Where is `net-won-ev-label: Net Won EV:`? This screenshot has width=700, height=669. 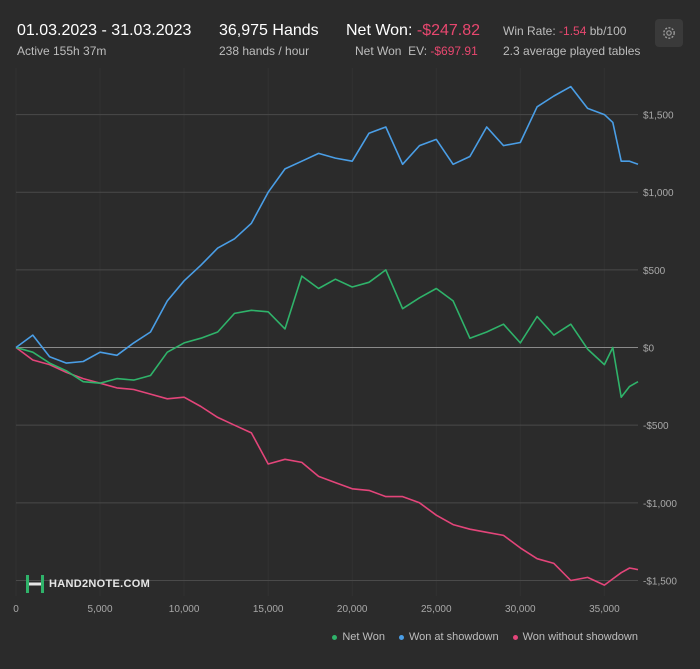 net-won-ev-label: Net Won EV: is located at coordinates (391, 51).